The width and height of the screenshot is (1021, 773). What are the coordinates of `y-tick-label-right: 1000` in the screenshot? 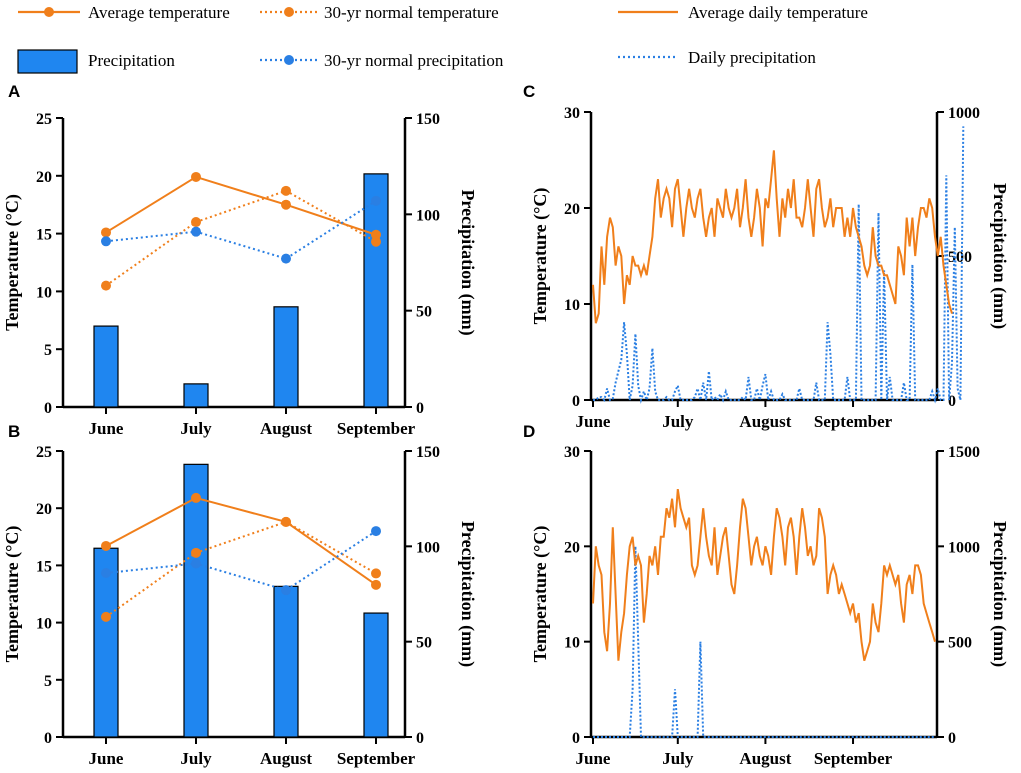 It's located at (964, 113).